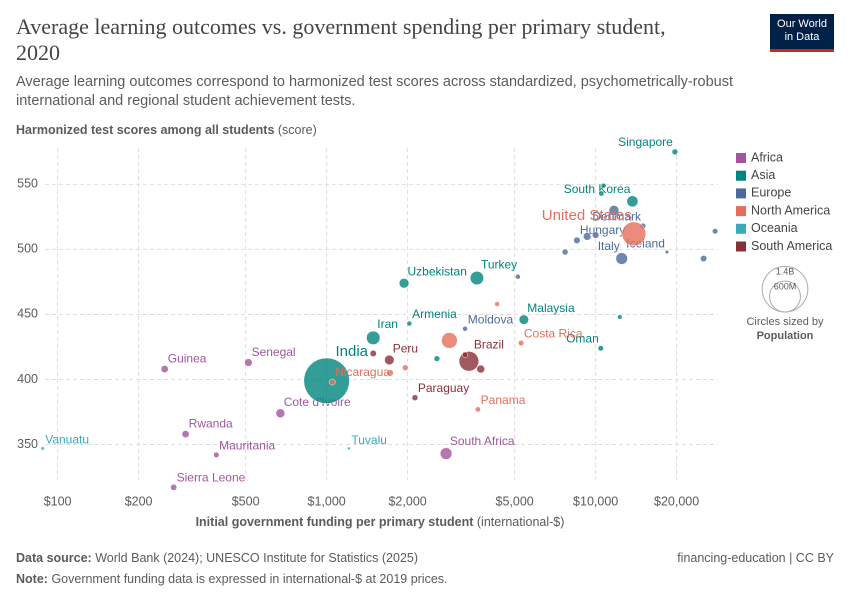 The height and width of the screenshot is (600, 850). What do you see at coordinates (443, 388) in the screenshot?
I see `point-label: Paraguay` at bounding box center [443, 388].